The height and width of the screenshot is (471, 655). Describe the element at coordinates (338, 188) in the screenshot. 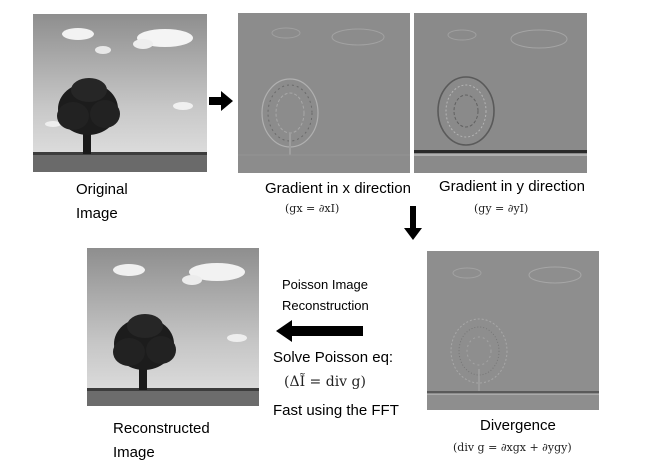

I see `gradient-x-label: Gradient in x direction` at that location.